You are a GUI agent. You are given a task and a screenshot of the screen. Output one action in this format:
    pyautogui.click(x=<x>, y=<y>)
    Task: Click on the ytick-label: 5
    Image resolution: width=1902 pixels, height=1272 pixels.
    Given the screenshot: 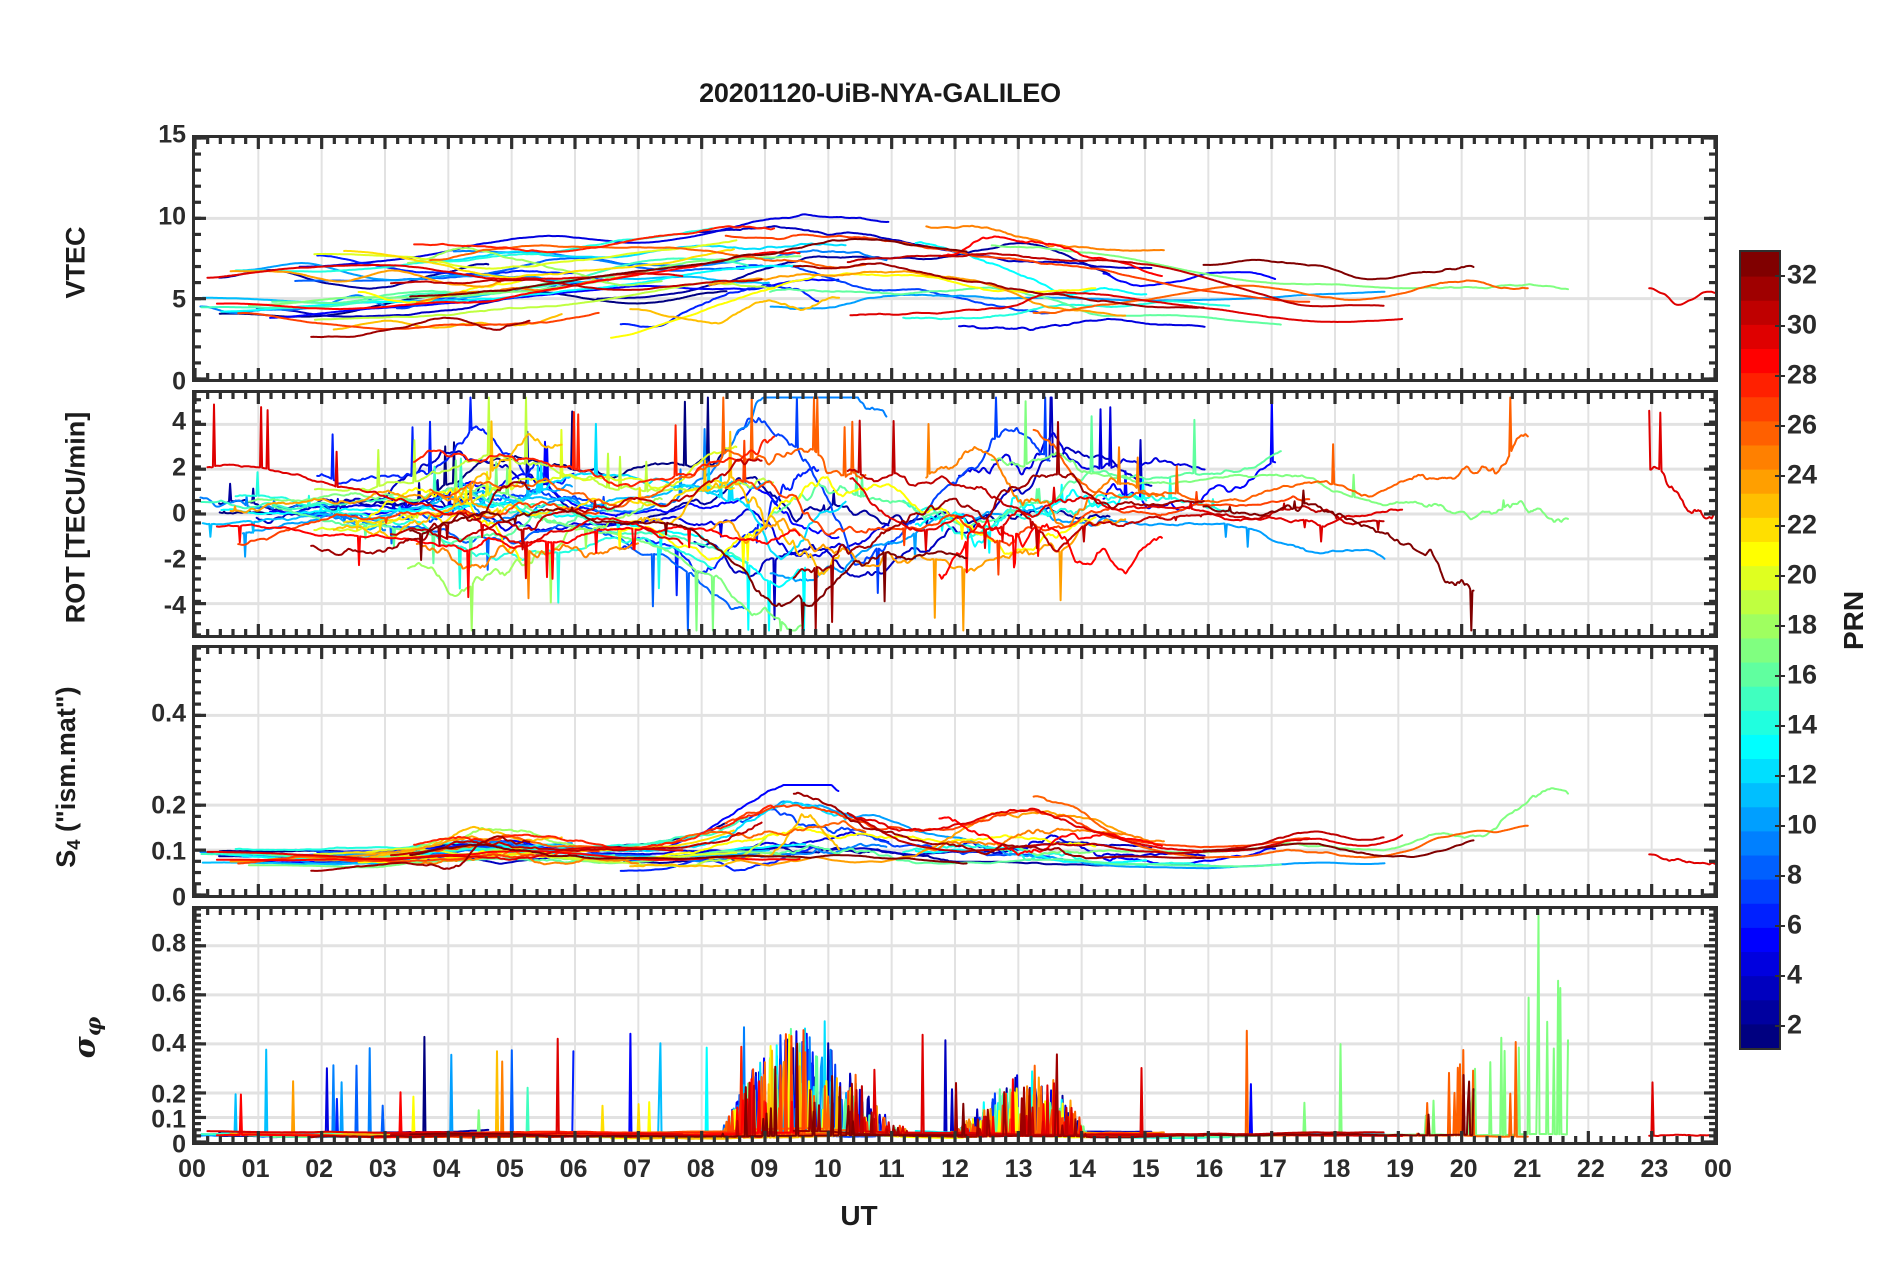 What is the action you would take?
    pyautogui.click(x=179, y=299)
    